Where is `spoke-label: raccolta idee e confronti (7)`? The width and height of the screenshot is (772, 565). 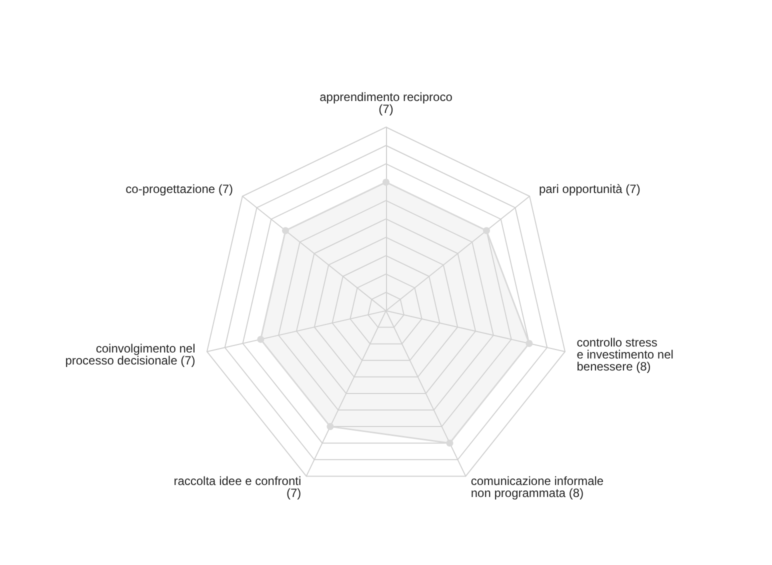
spoke-label: raccolta idee e confronti (7) is located at coordinates (238, 487).